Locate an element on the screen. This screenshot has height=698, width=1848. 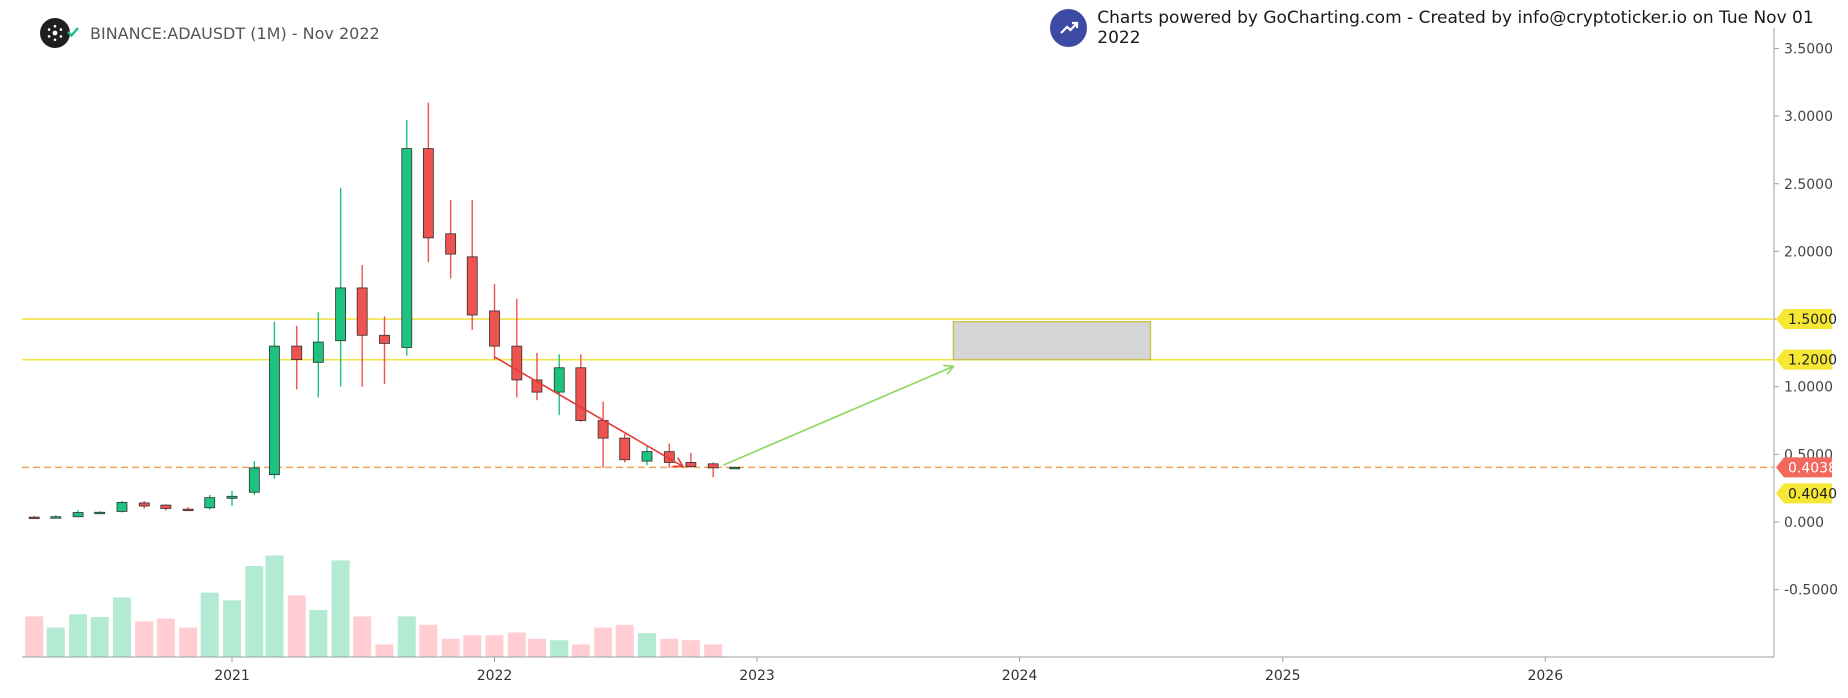
current-price-tag-label: 0.4038 is located at coordinates (1812, 468).